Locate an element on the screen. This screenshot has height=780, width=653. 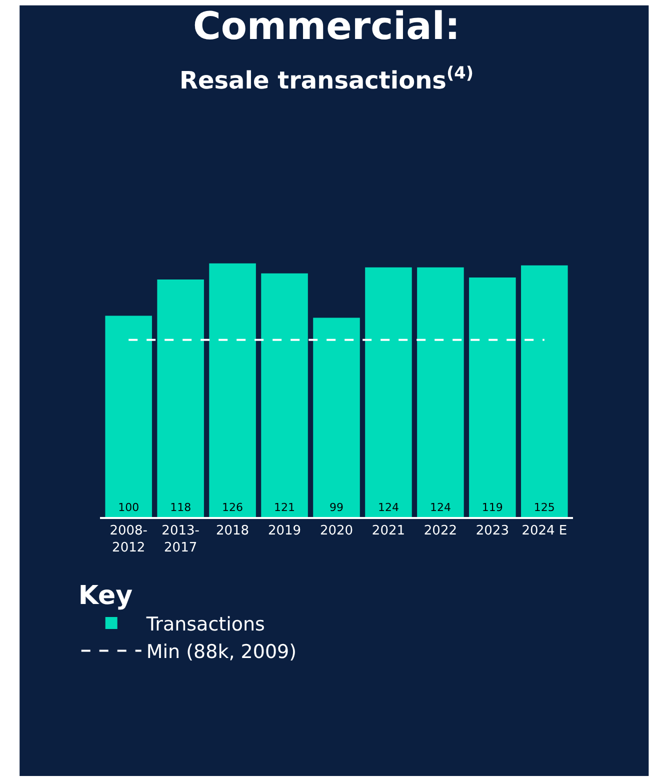
x-tick-label: 2018 is located at coordinates (233, 531).